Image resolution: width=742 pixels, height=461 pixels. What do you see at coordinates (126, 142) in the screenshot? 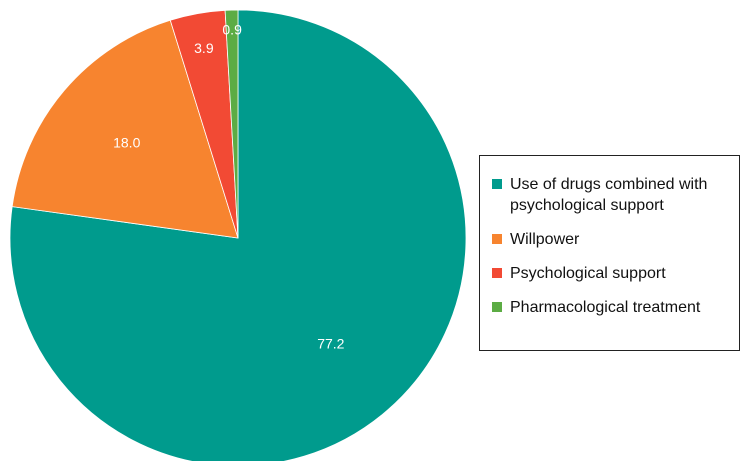
I see `slice-value-label-willpower: 18.0` at bounding box center [126, 142].